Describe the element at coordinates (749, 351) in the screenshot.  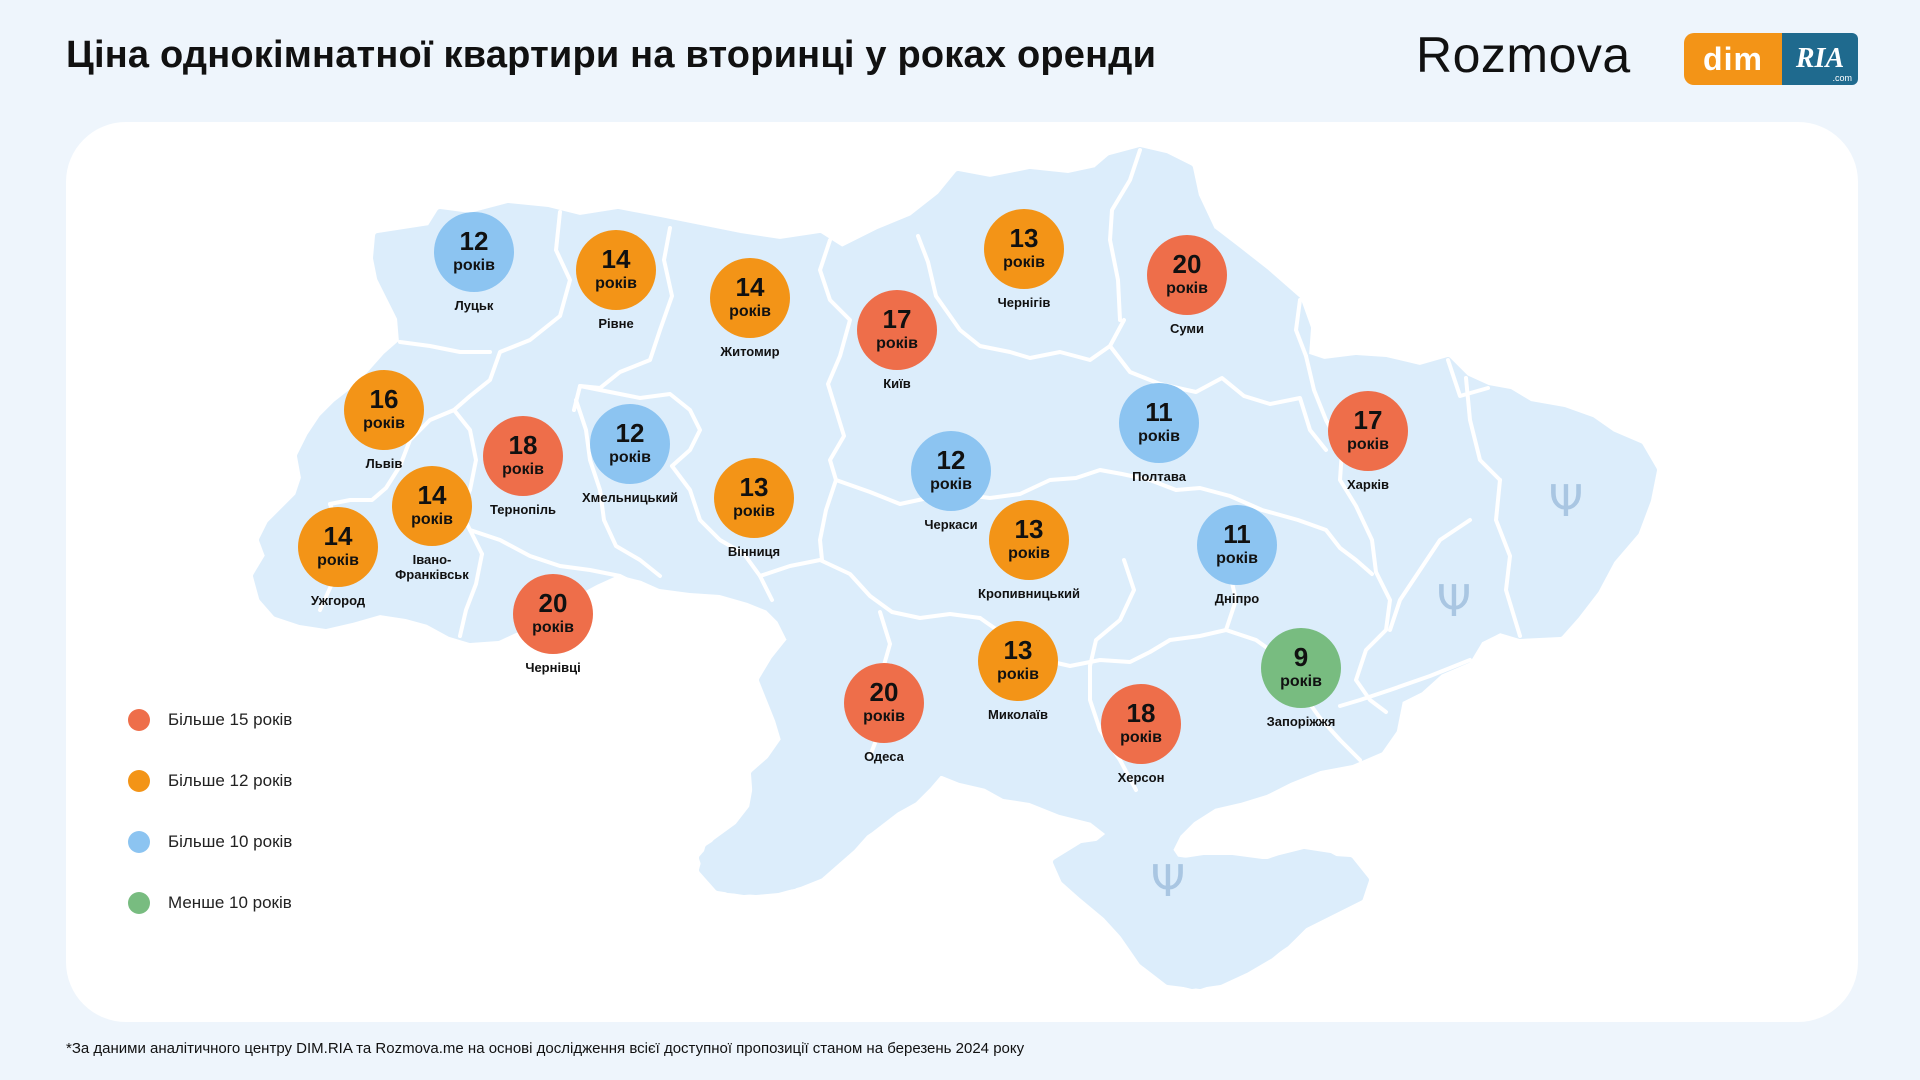
I see `region-city-label: Житомир` at that location.